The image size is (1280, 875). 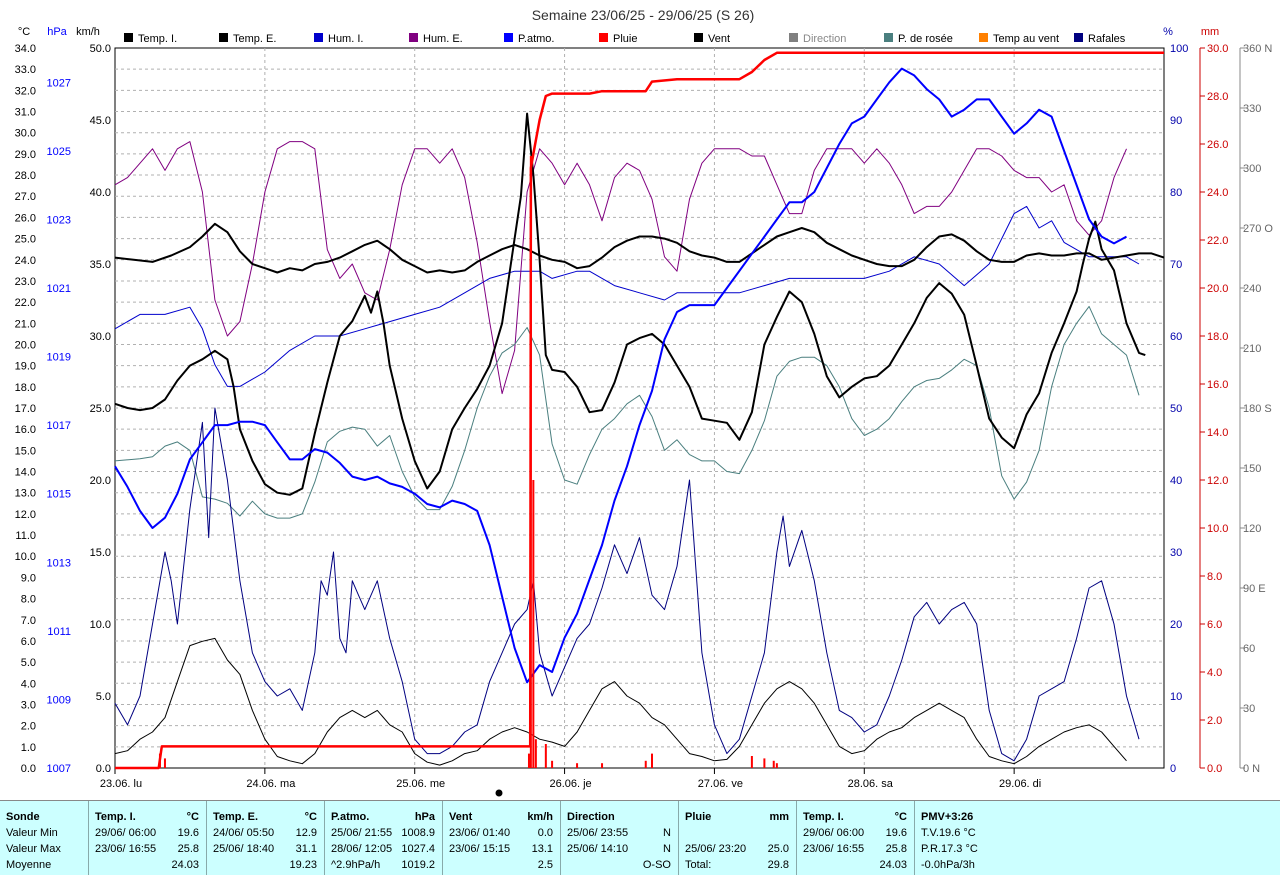 What do you see at coordinates (59, 426) in the screenshot?
I see `tick-label-pressure: 1017` at bounding box center [59, 426].